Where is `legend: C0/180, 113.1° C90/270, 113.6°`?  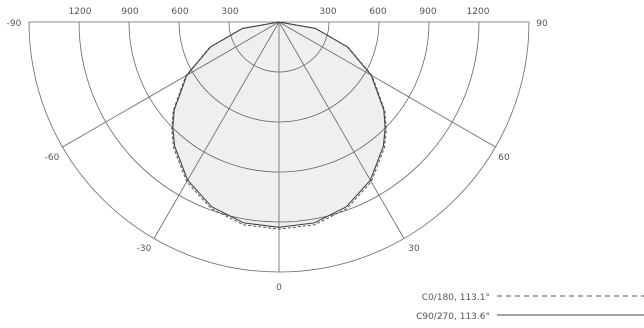
legend: C0/180, 113.1° C90/270, 113.6° is located at coordinates (530, 307).